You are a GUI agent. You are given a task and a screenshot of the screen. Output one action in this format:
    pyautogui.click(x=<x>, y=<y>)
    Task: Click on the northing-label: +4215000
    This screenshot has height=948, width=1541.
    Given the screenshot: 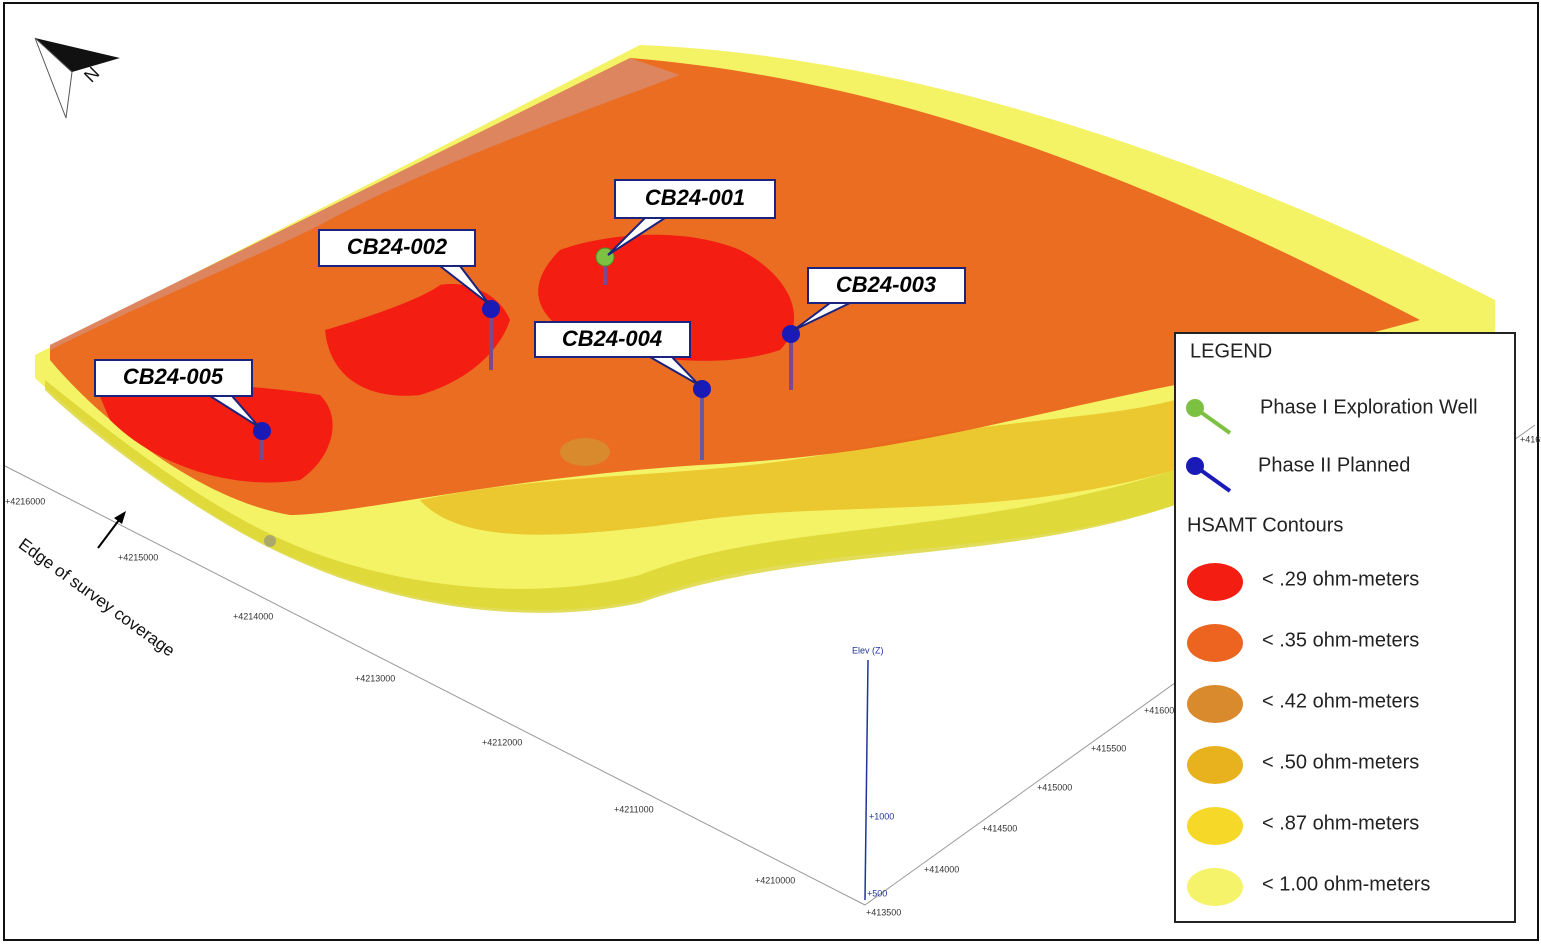 What is the action you would take?
    pyautogui.click(x=138, y=557)
    